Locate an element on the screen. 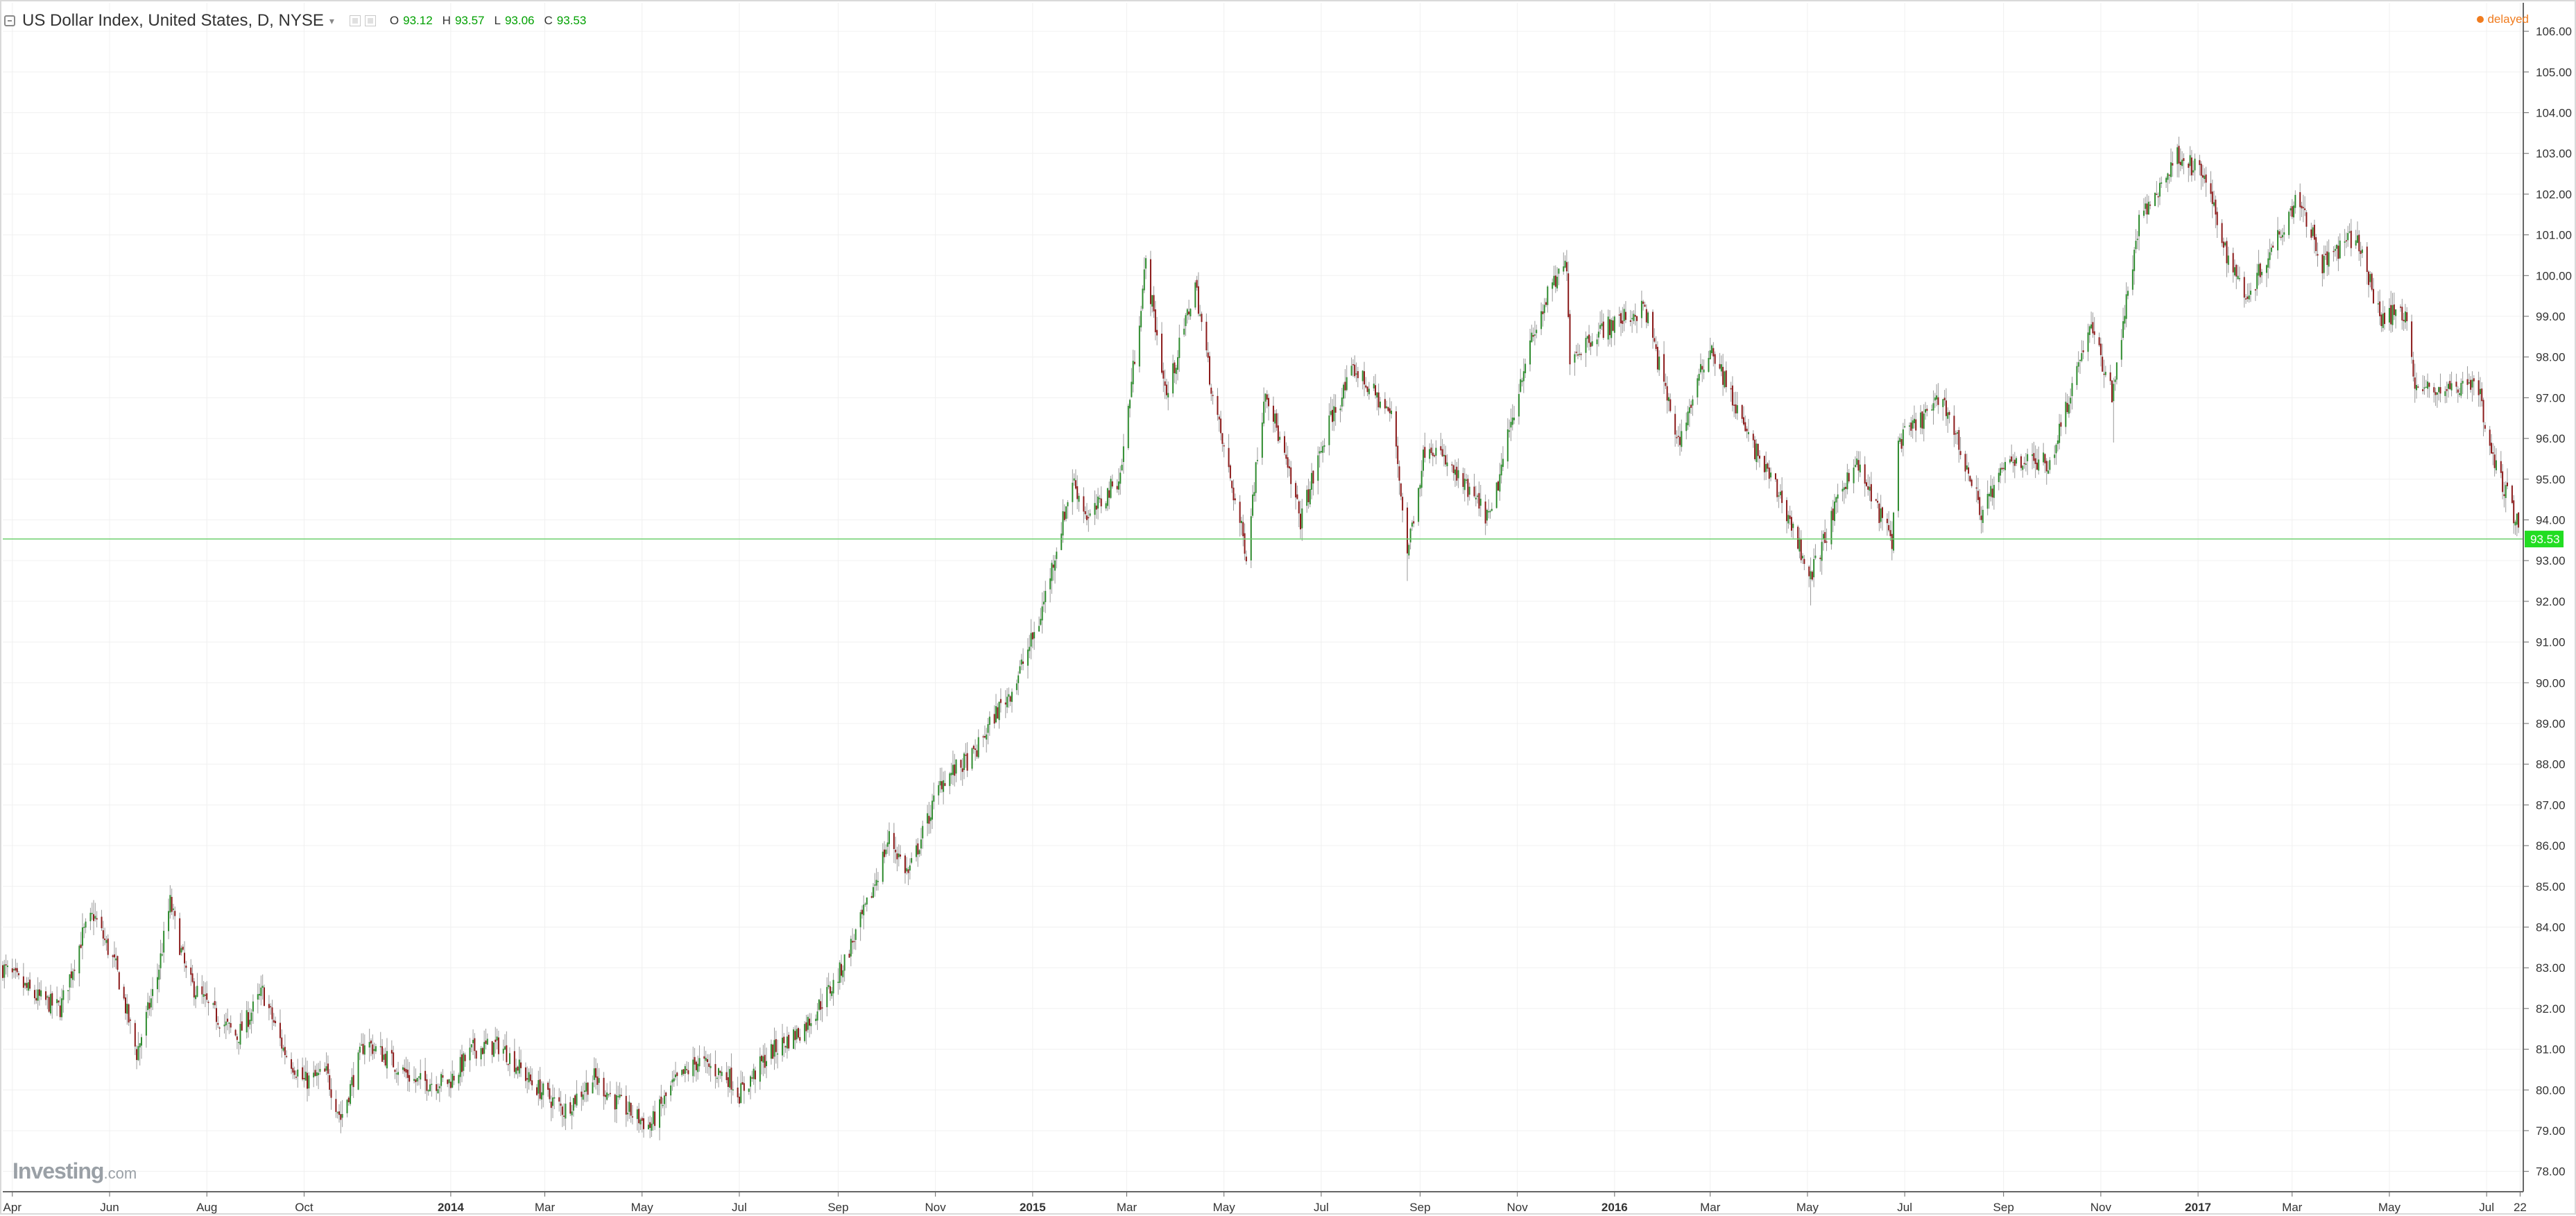 Image resolution: width=2576 pixels, height=1216 pixels. chevron-down-icon: ▾ is located at coordinates (331, 20).